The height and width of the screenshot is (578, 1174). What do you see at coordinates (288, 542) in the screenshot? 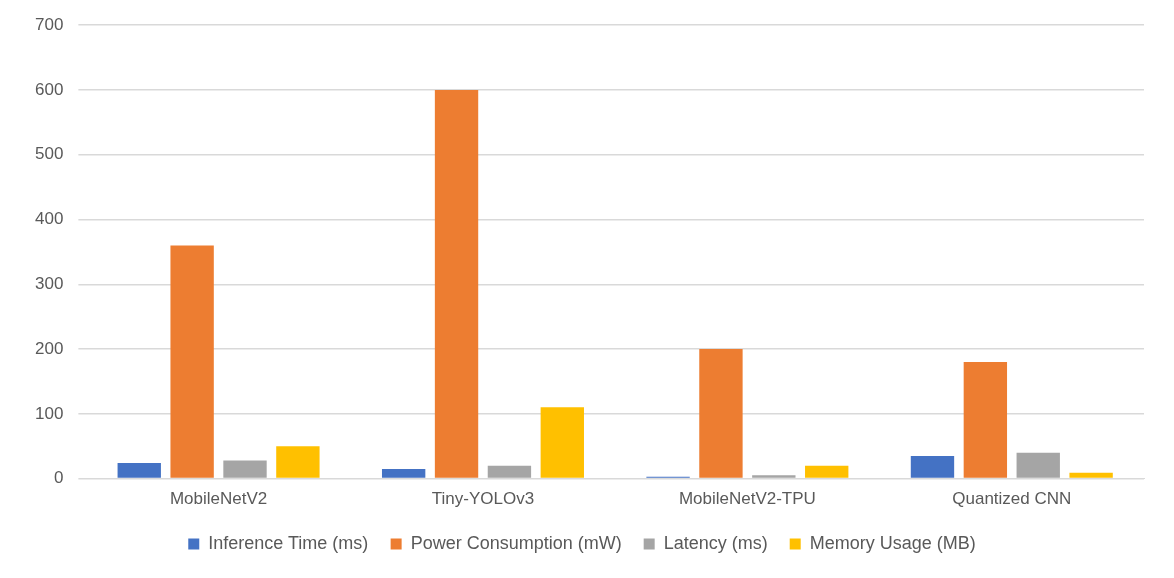
I see `legend-label: Inference Time (ms)` at bounding box center [288, 542].